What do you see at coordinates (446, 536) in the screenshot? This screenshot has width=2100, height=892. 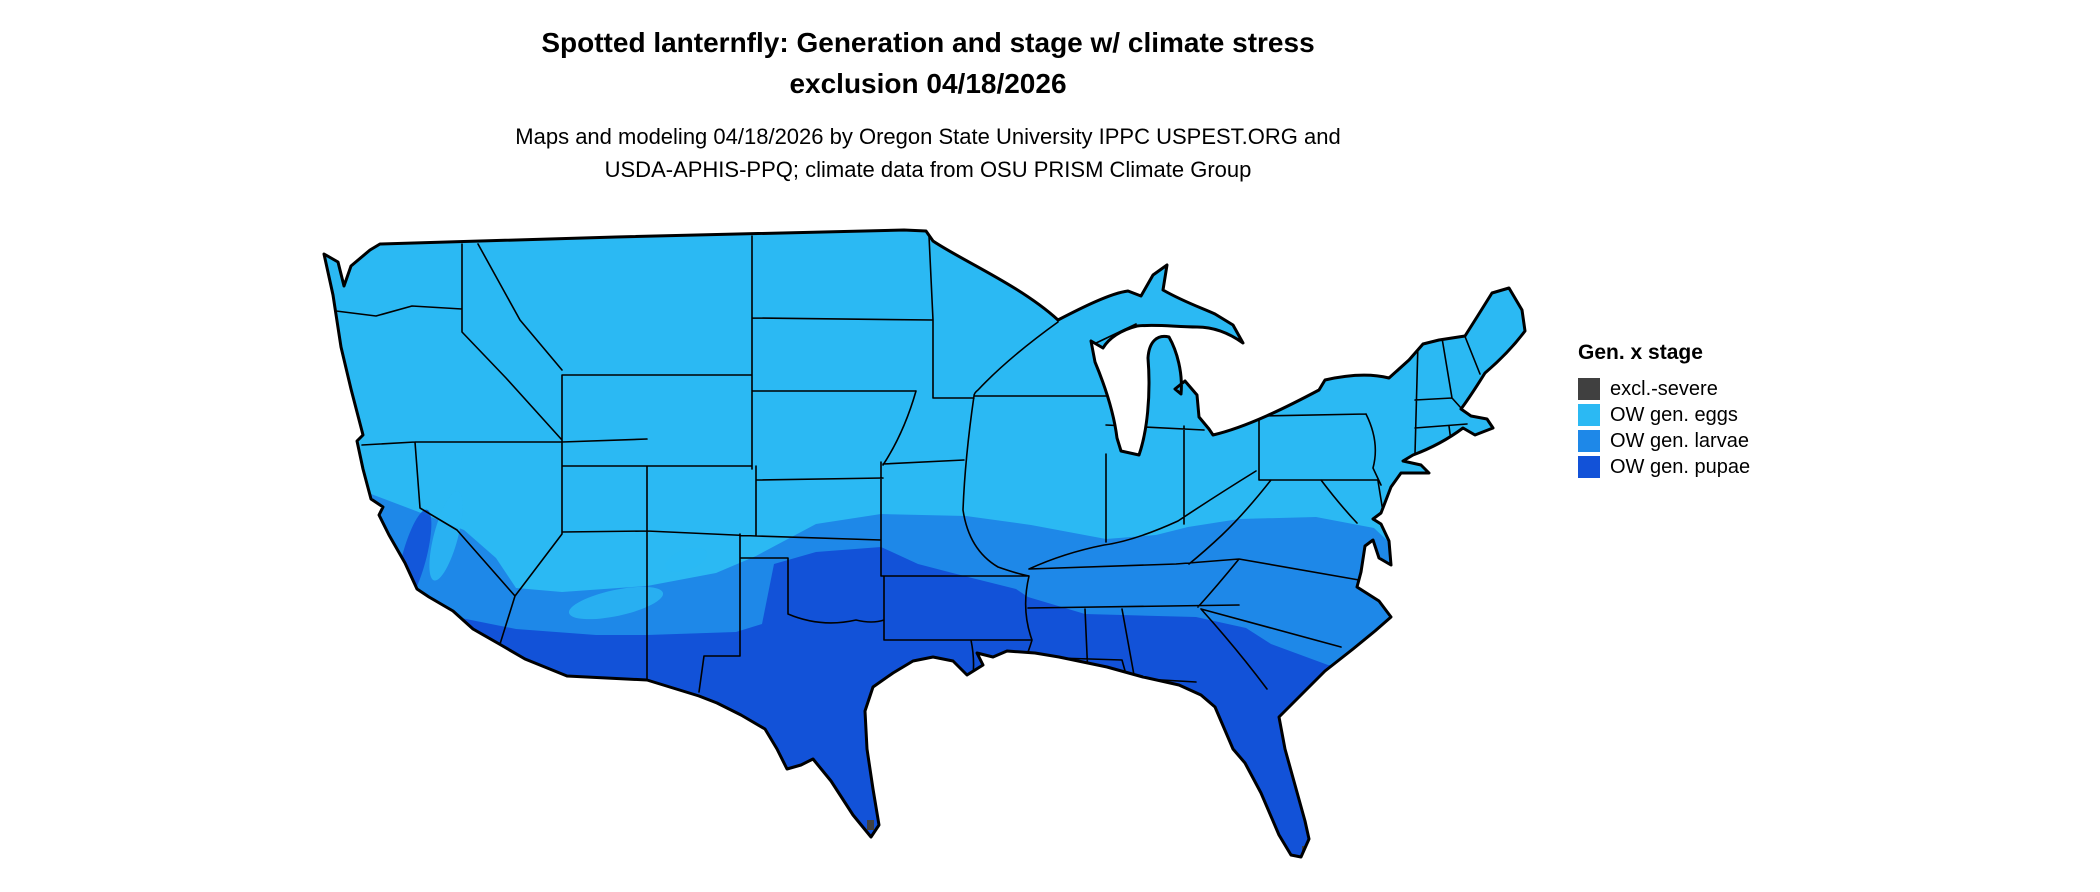 I see `patch-sierra-light` at bounding box center [446, 536].